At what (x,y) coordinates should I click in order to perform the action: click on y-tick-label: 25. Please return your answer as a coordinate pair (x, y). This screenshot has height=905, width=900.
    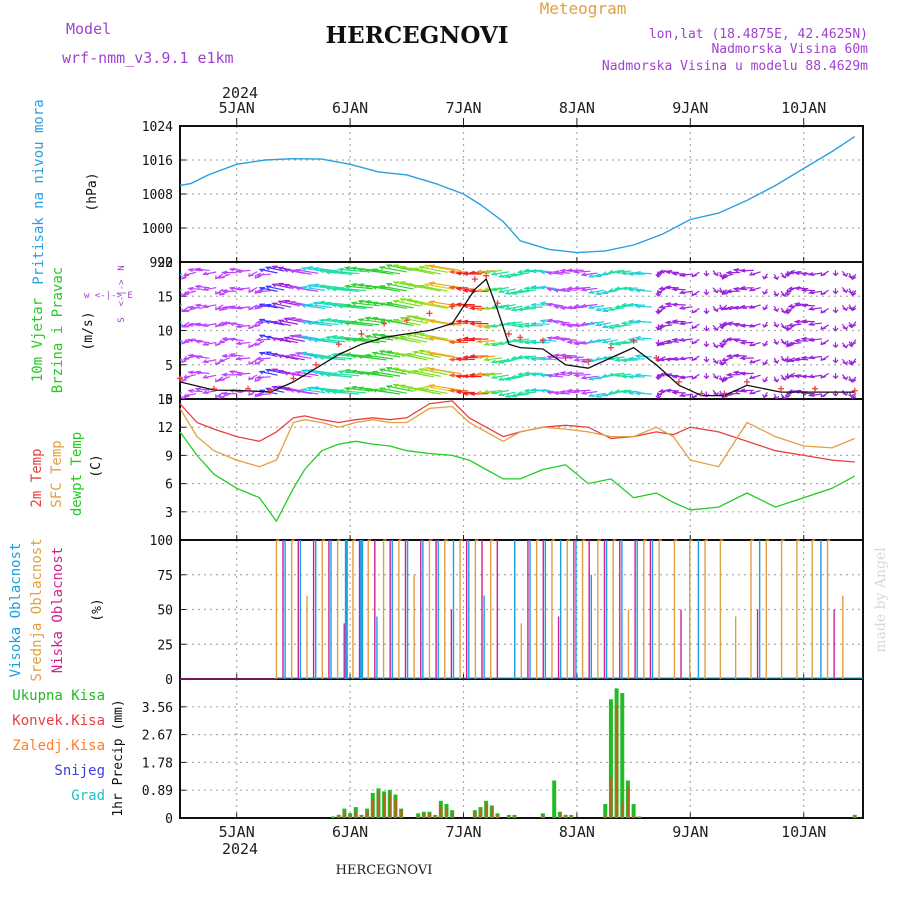
    Looking at the image, I should click on (165, 645).